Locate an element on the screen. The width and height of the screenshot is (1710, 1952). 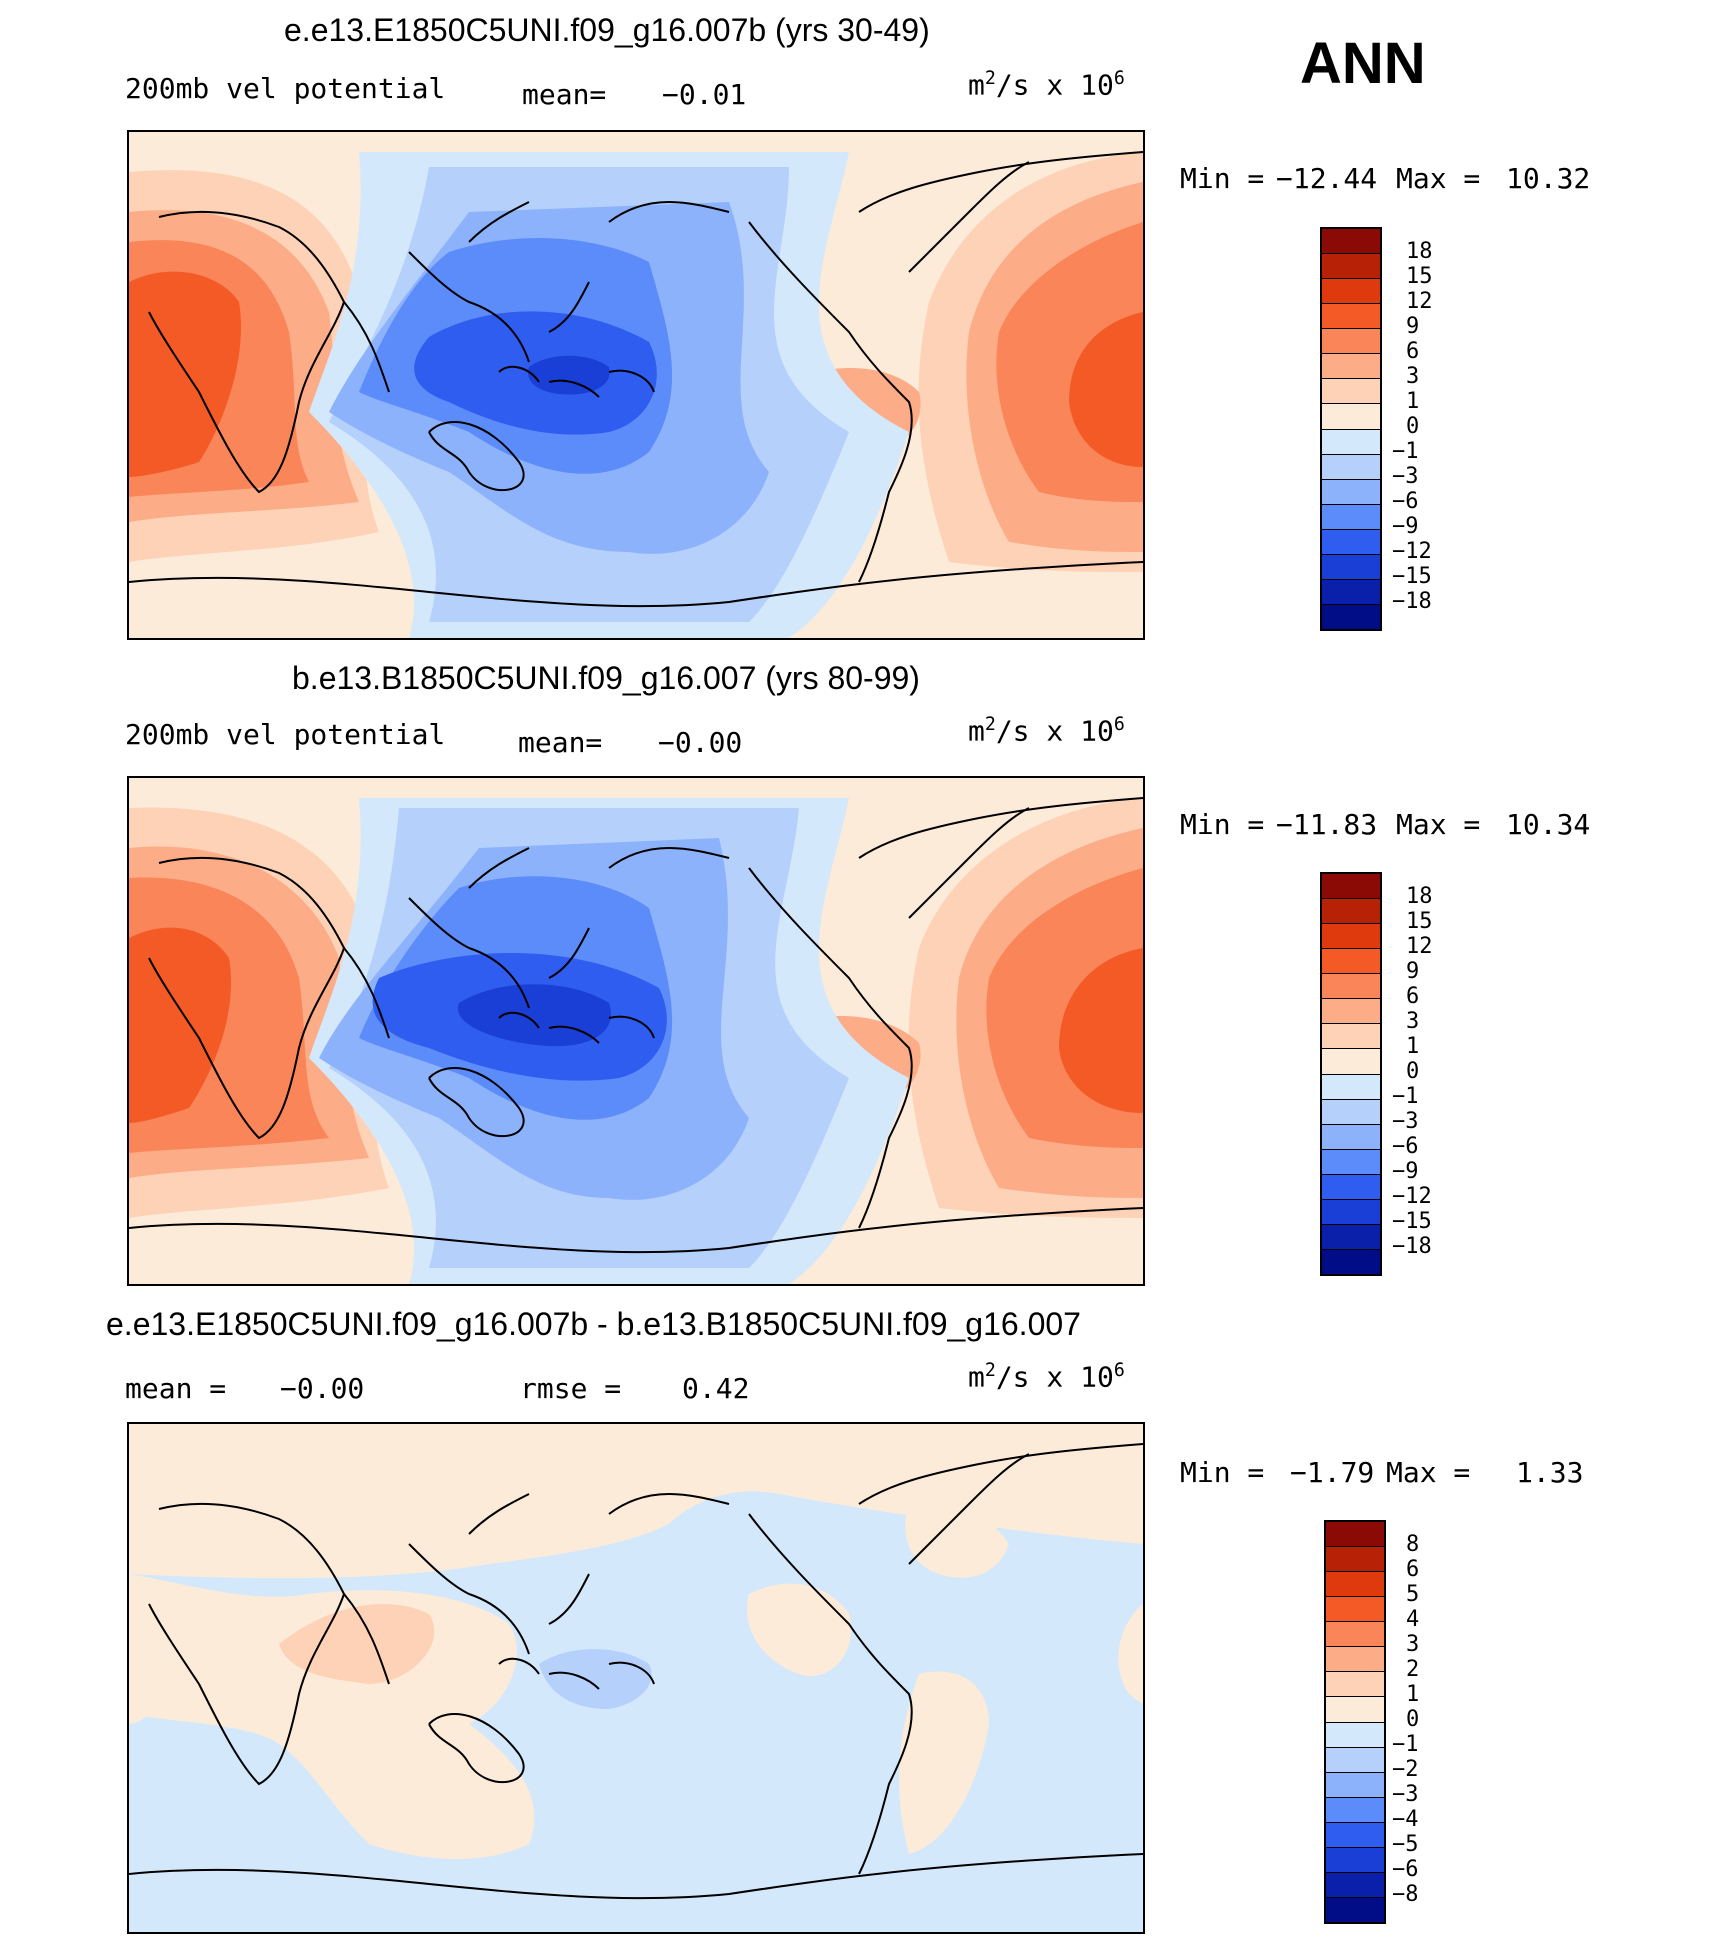
panel-3-colorbar-labels: 8 6 5 4 3 2 1 0 −1 −2 −3 −4 −5 −6 −8 is located at coordinates (1452, 1720).